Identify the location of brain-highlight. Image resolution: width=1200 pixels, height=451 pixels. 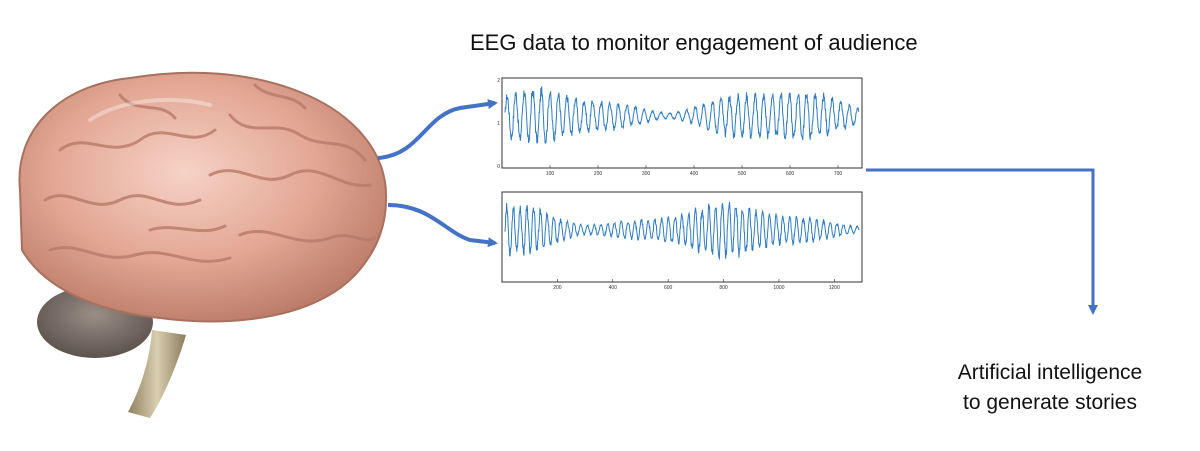
(150, 110).